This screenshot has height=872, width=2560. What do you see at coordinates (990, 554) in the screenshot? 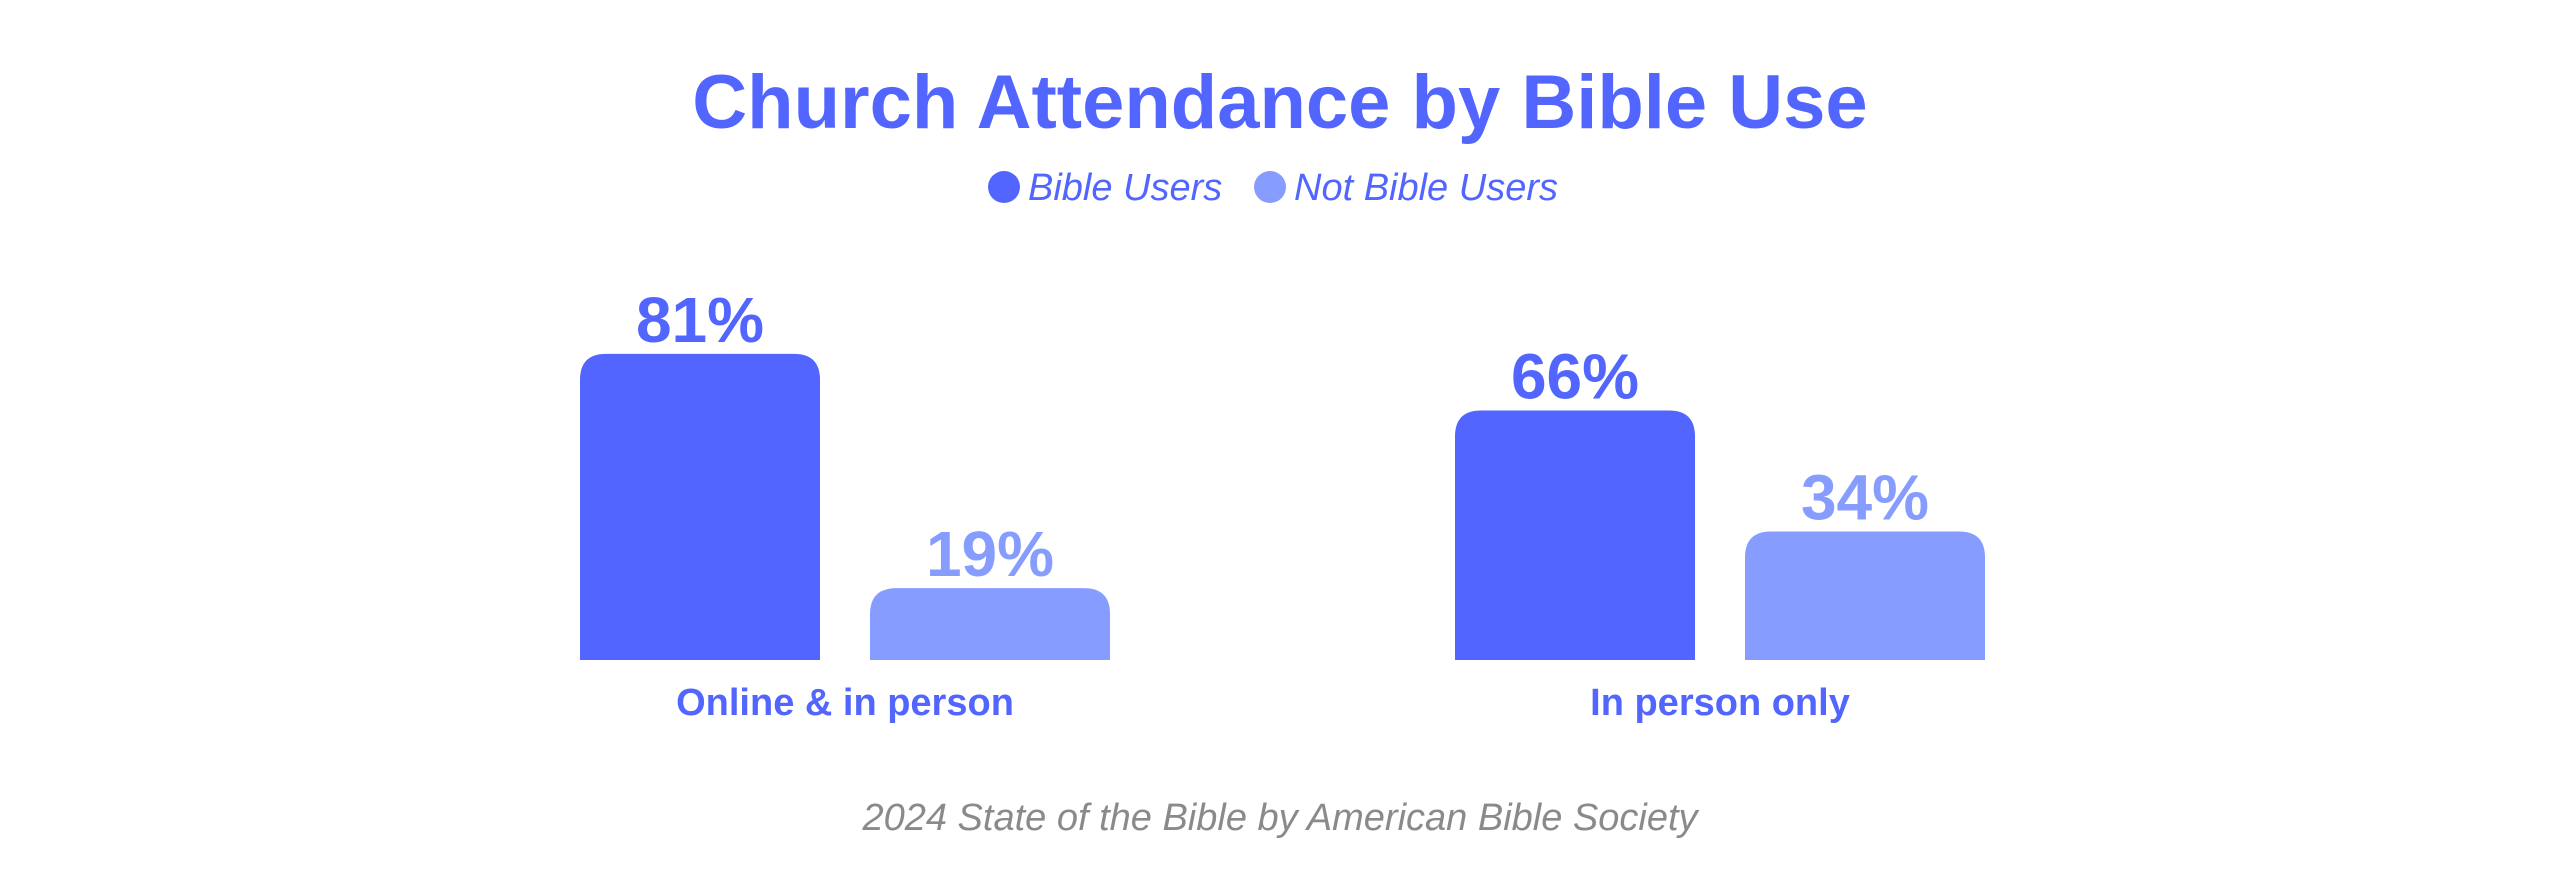
I see `value-label-not-bible-users-online-in-person: 19%` at bounding box center [990, 554].